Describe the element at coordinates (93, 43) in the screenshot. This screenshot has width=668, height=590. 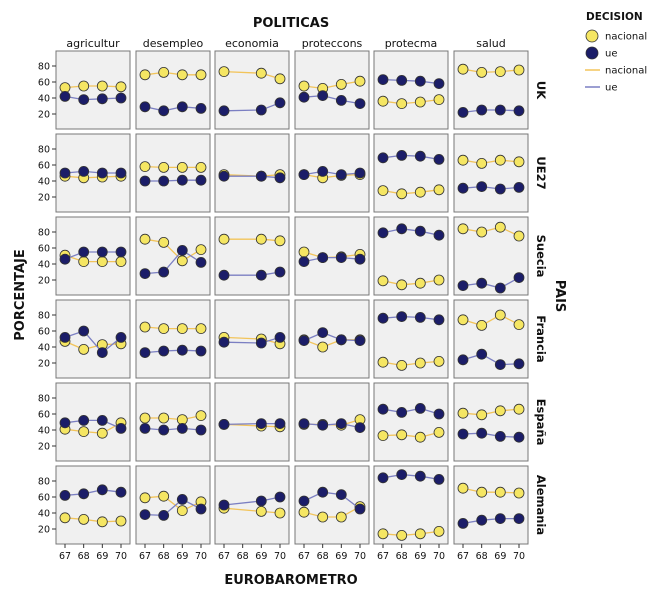
I see `column-header: agricultur` at that location.